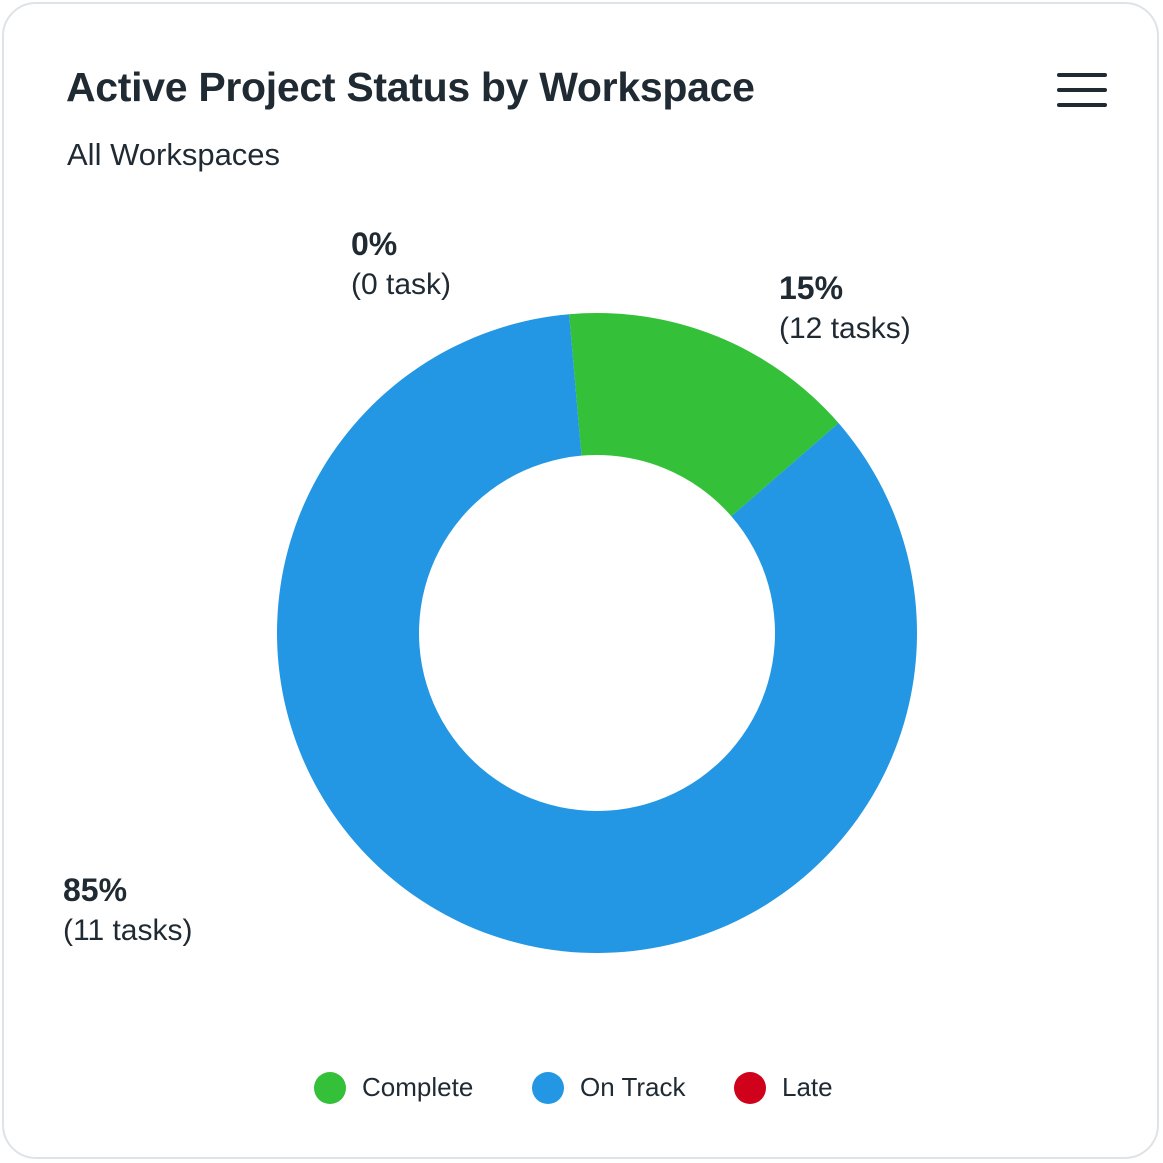  Describe the element at coordinates (127, 910) in the screenshot. I see `data-label-on-track: 85% (11 tasks)` at that location.